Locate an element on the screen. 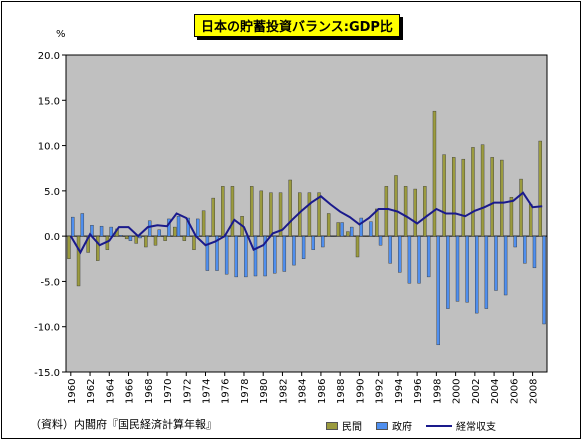 This screenshot has height=440, width=582. bar-government-1972 is located at coordinates (188, 227).